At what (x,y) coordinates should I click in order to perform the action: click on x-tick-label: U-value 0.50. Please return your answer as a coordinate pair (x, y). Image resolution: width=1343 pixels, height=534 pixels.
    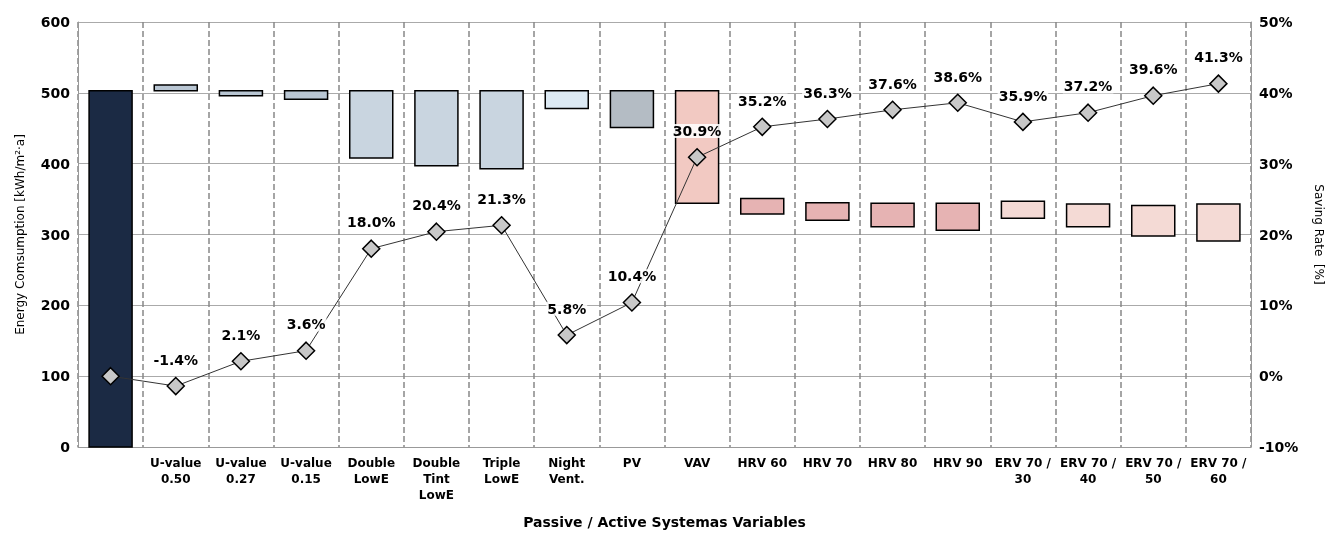
    Looking at the image, I should click on (176, 471).